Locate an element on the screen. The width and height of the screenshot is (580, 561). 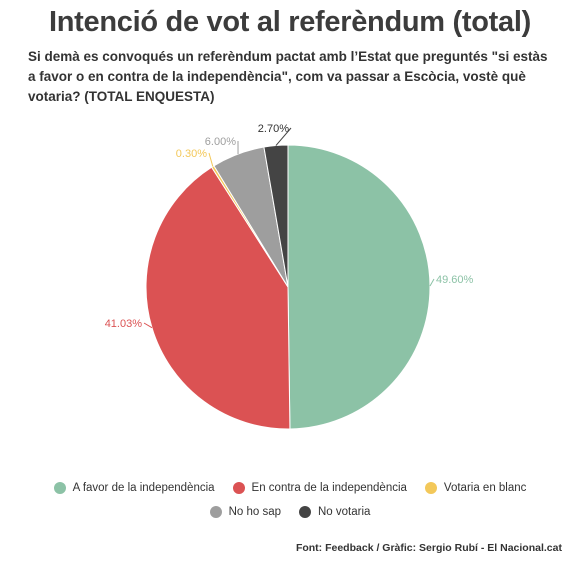
leader-line-en-contra is located at coordinates (148, 325).